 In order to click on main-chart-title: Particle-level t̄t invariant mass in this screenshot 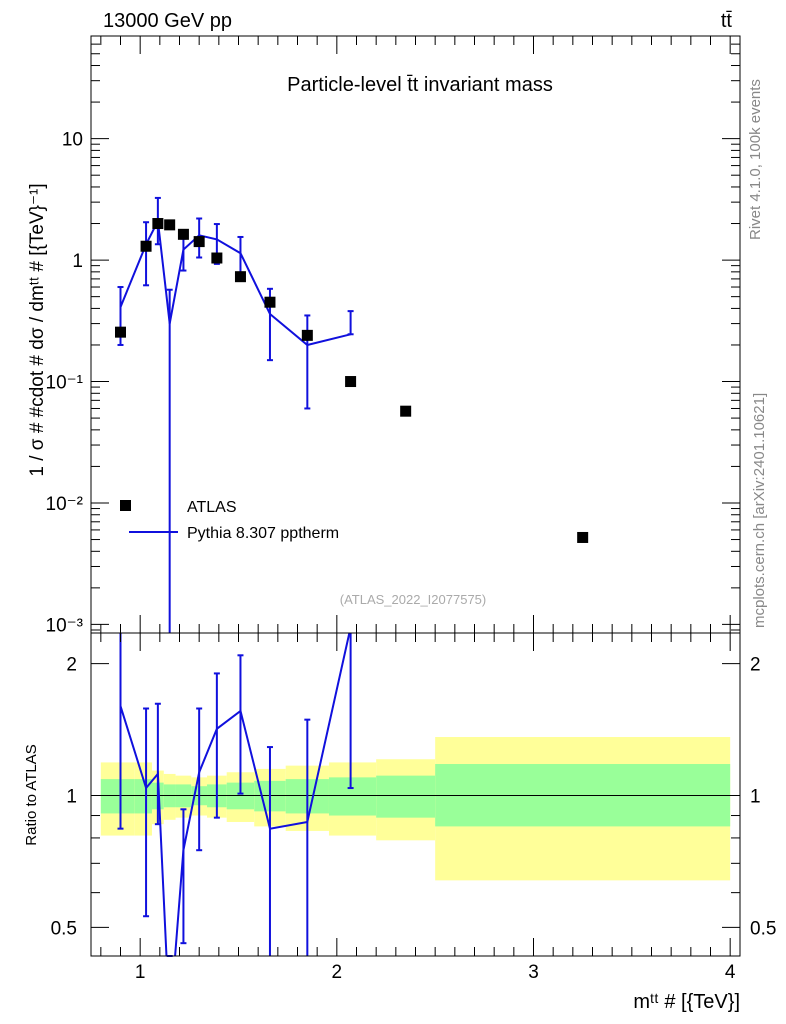, I will do `click(420, 85)`.